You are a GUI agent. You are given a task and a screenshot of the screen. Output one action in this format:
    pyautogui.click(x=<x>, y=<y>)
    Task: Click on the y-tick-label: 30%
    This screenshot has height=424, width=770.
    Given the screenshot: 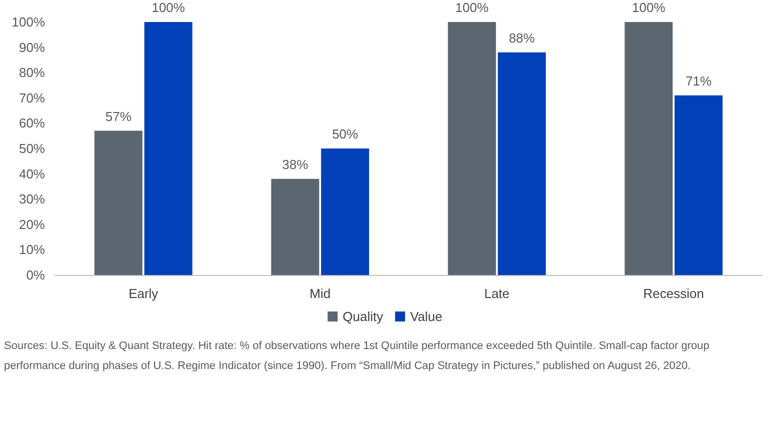 What is the action you would take?
    pyautogui.click(x=32, y=199)
    